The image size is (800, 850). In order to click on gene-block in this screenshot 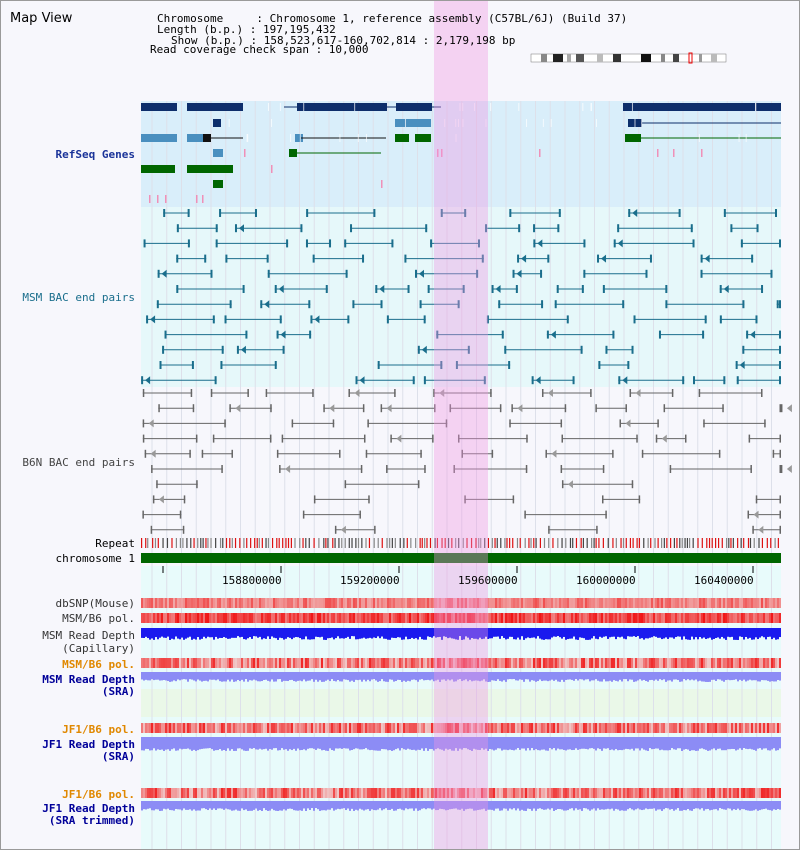, I will do `click(218, 184)`.